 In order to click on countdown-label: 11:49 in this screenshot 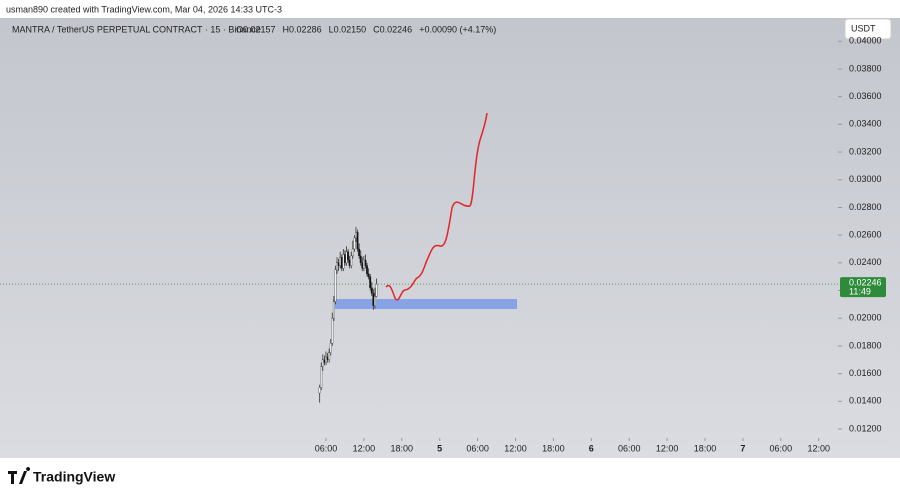, I will do `click(860, 292)`.